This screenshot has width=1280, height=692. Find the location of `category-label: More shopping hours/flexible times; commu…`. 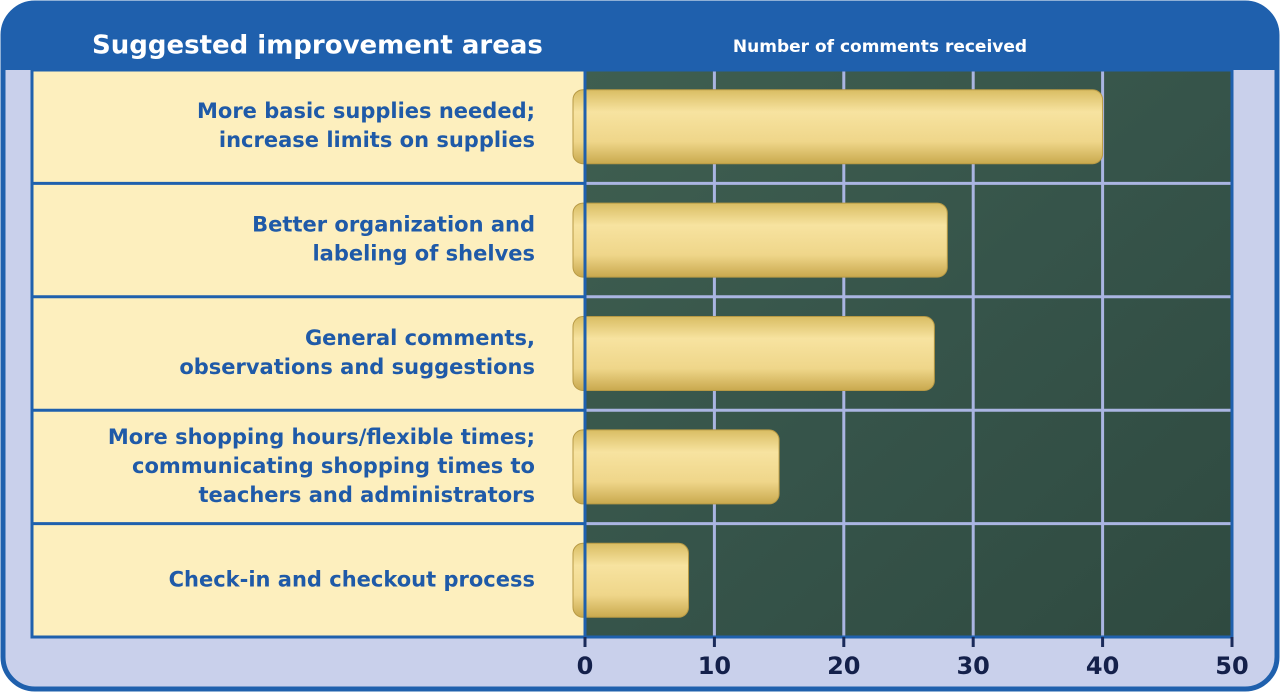

category-label: More shopping hours/flexible times; commu… is located at coordinates (321, 466).